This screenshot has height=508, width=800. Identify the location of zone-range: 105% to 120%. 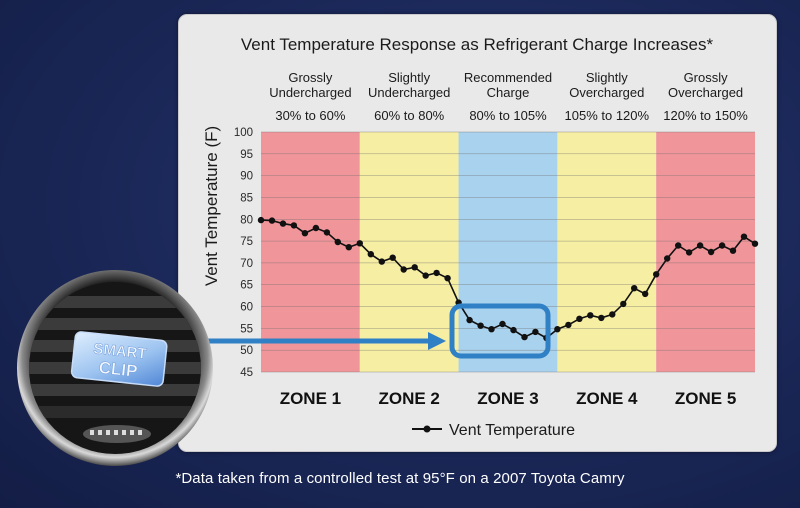
(607, 115).